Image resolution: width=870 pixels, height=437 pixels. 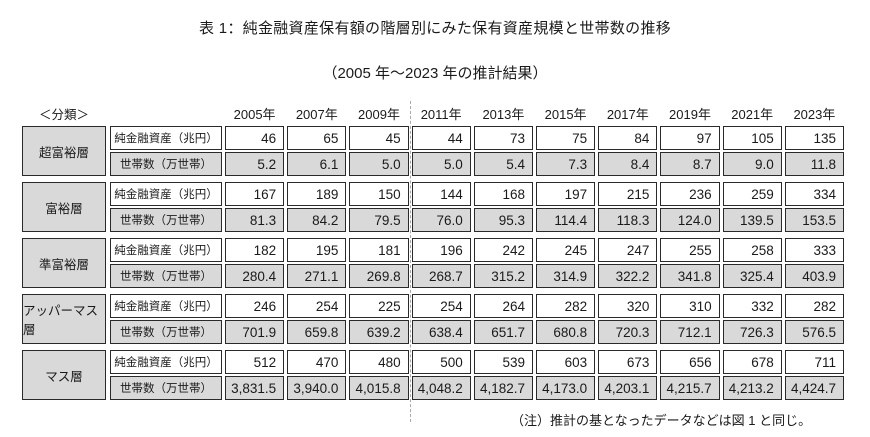 What do you see at coordinates (379, 388) in the screenshot?
I see `households-value-cell: 4,015.8` at bounding box center [379, 388].